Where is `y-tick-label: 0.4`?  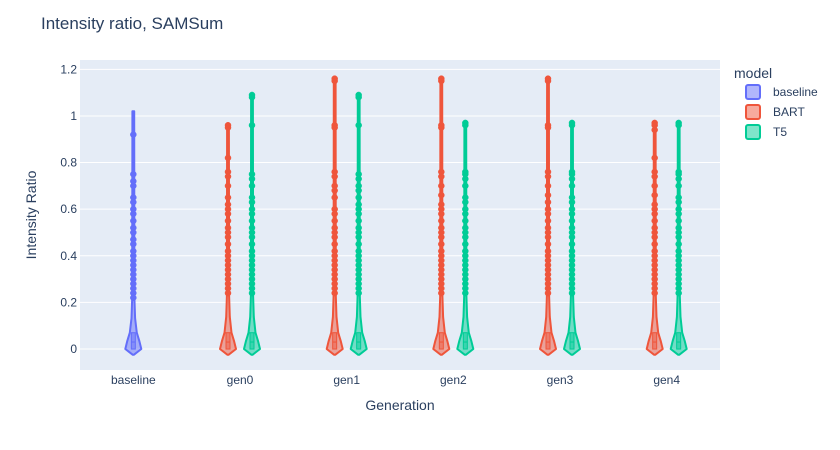 y-tick-label: 0.4 is located at coordinates (68, 256).